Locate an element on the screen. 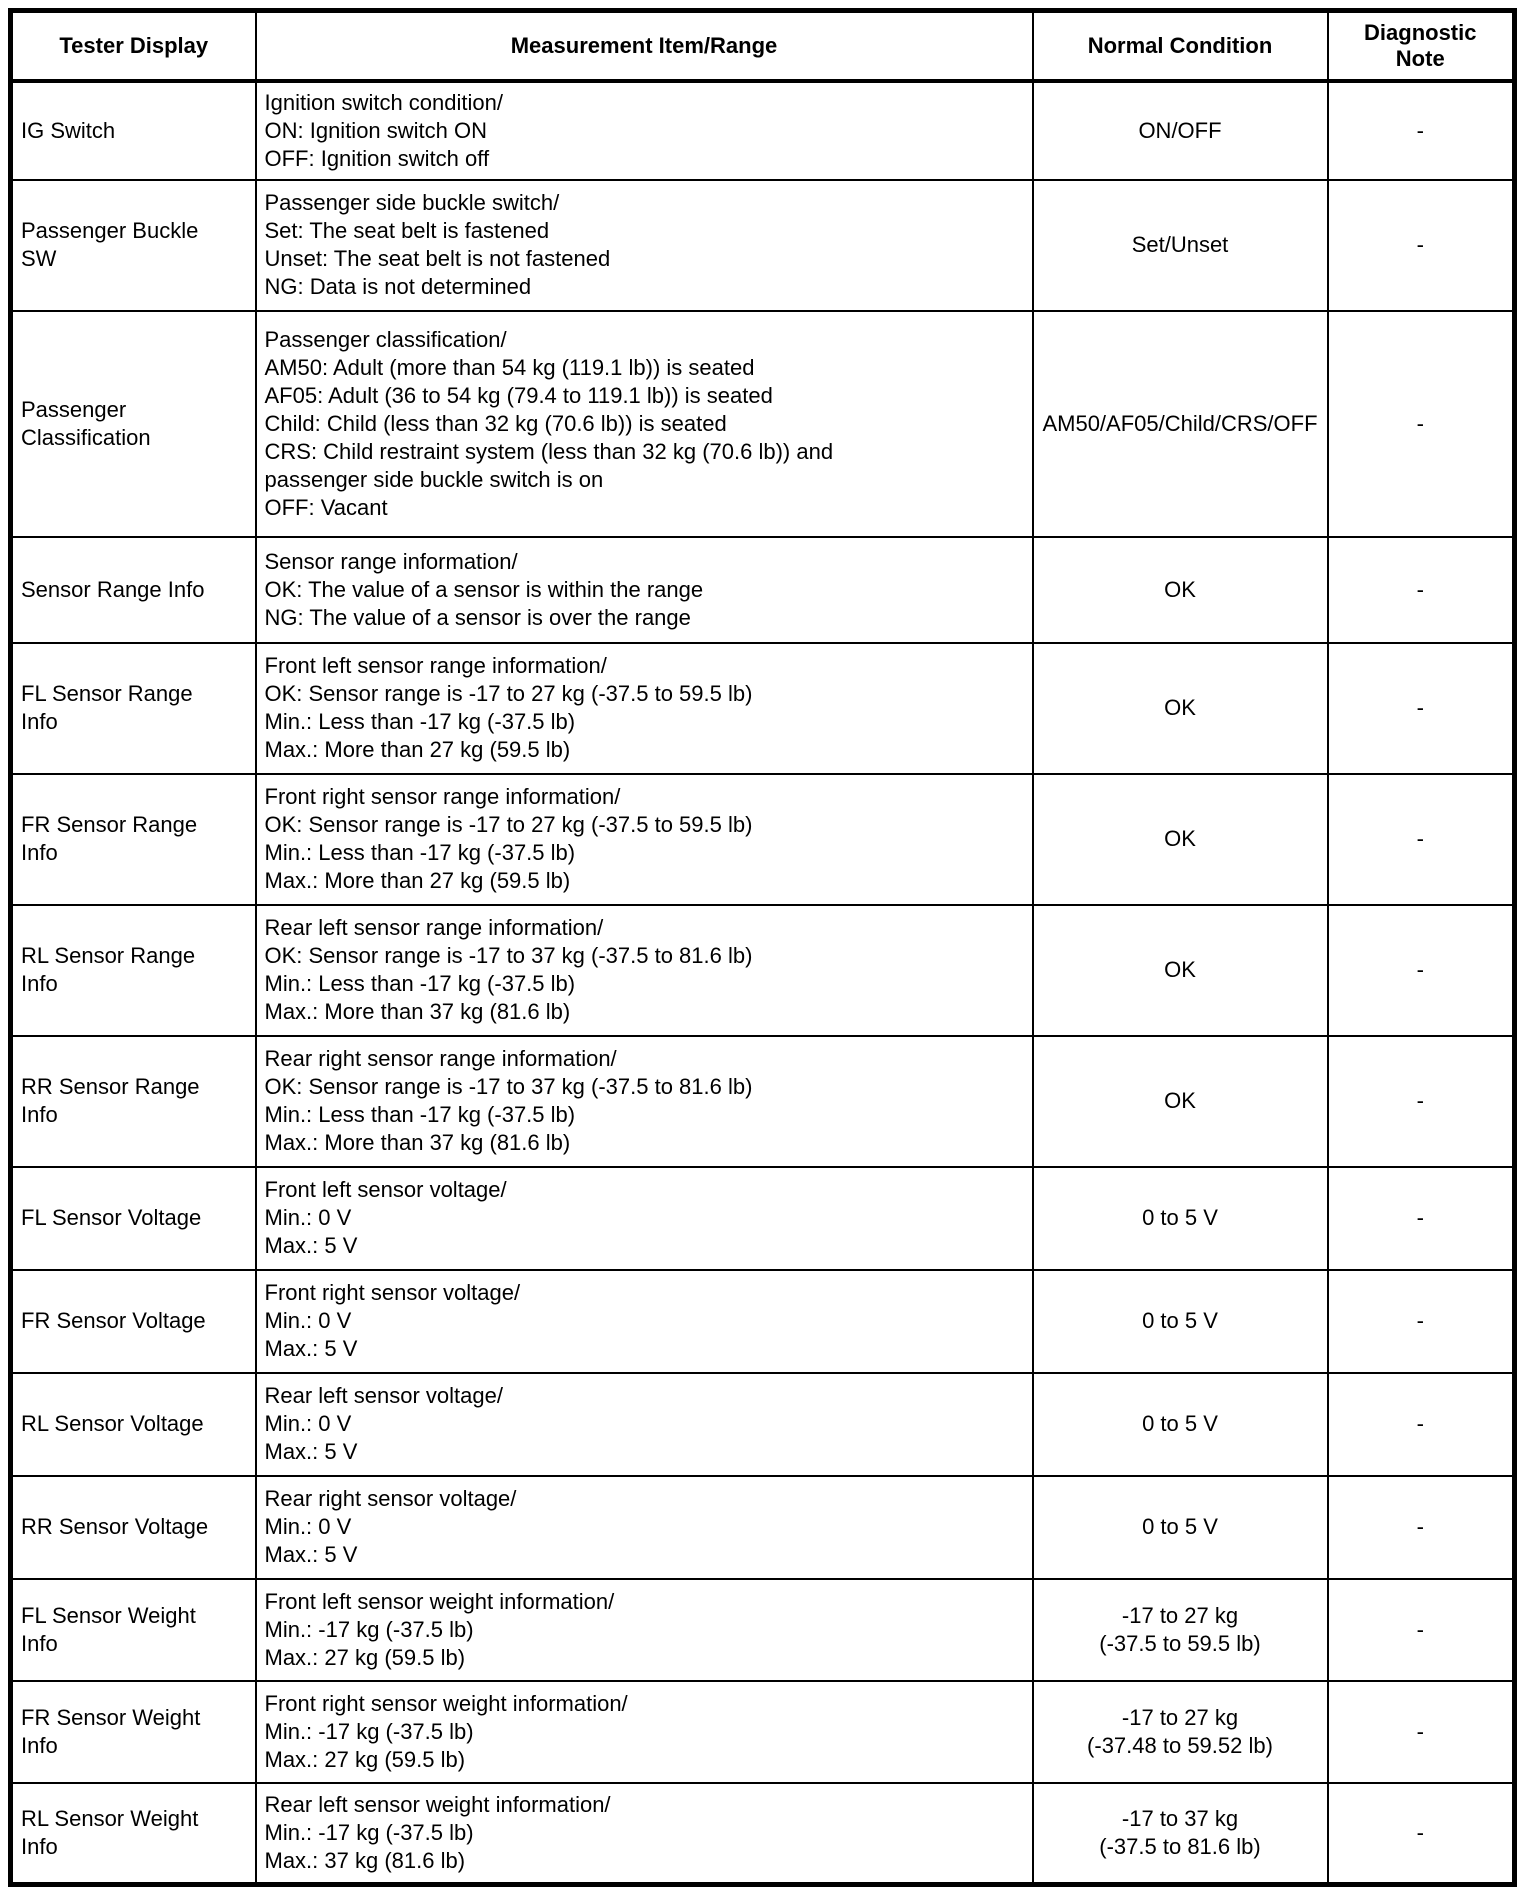  normal-condition-cell: -17 to 37 kg (-37.5 to 81.6 lb) is located at coordinates (1180, 1833).